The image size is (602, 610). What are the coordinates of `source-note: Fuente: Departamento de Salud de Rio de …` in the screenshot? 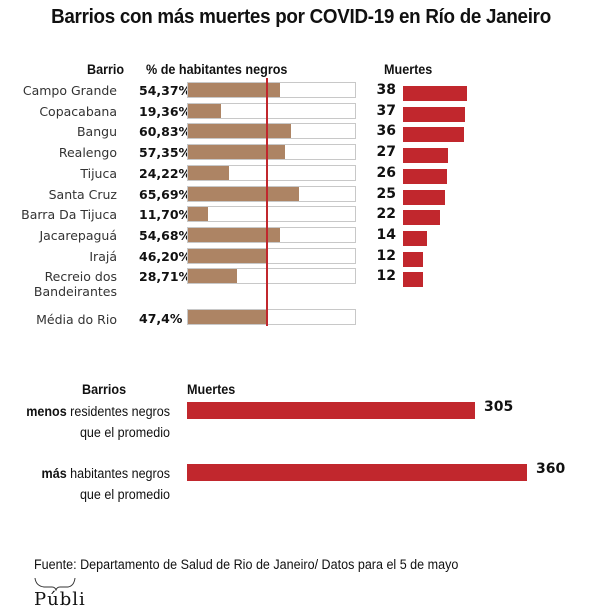 It's located at (246, 564).